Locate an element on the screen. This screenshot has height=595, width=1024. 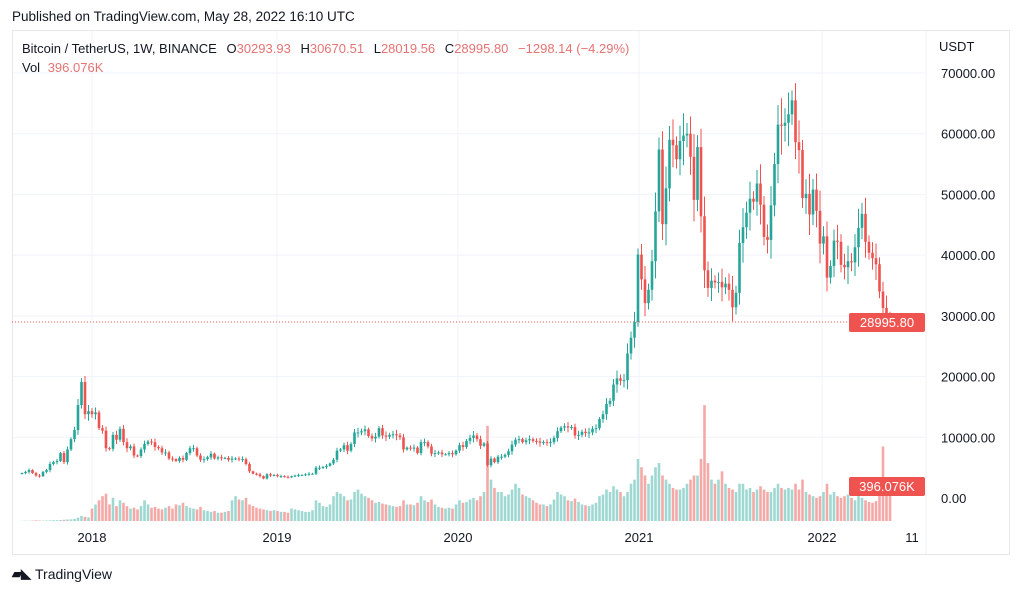
footer: ▰◣ TradingView is located at coordinates (62, 574).